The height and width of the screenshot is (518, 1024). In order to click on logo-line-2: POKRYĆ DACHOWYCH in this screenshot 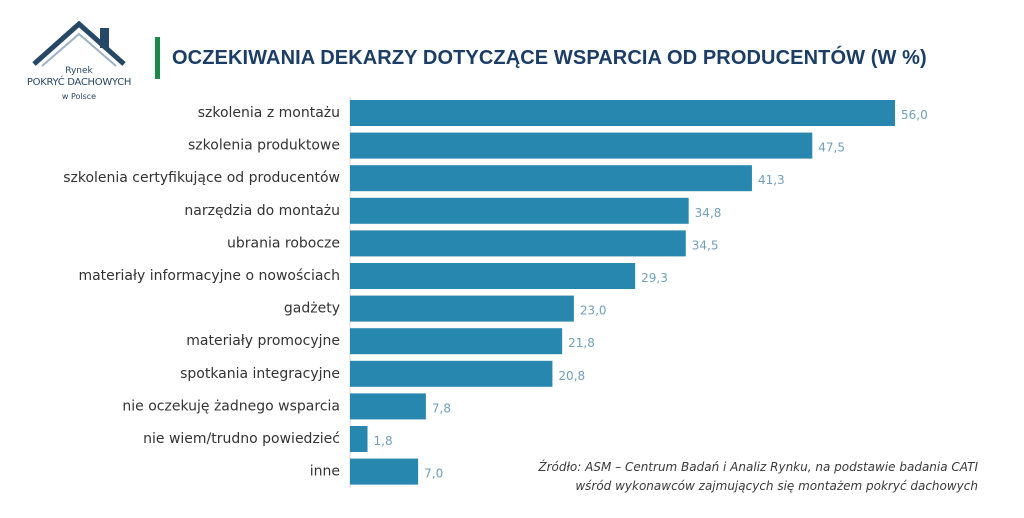, I will do `click(79, 82)`.